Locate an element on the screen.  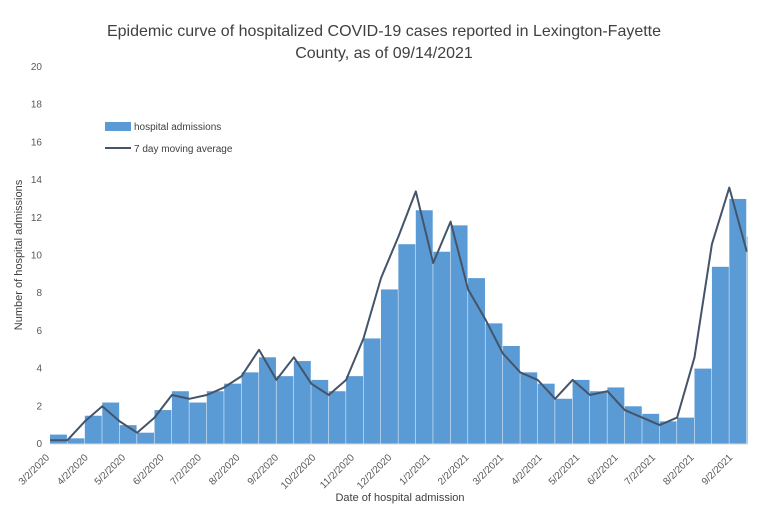
legend: hospital admissions 7 day moving average is located at coordinates (169, 138).